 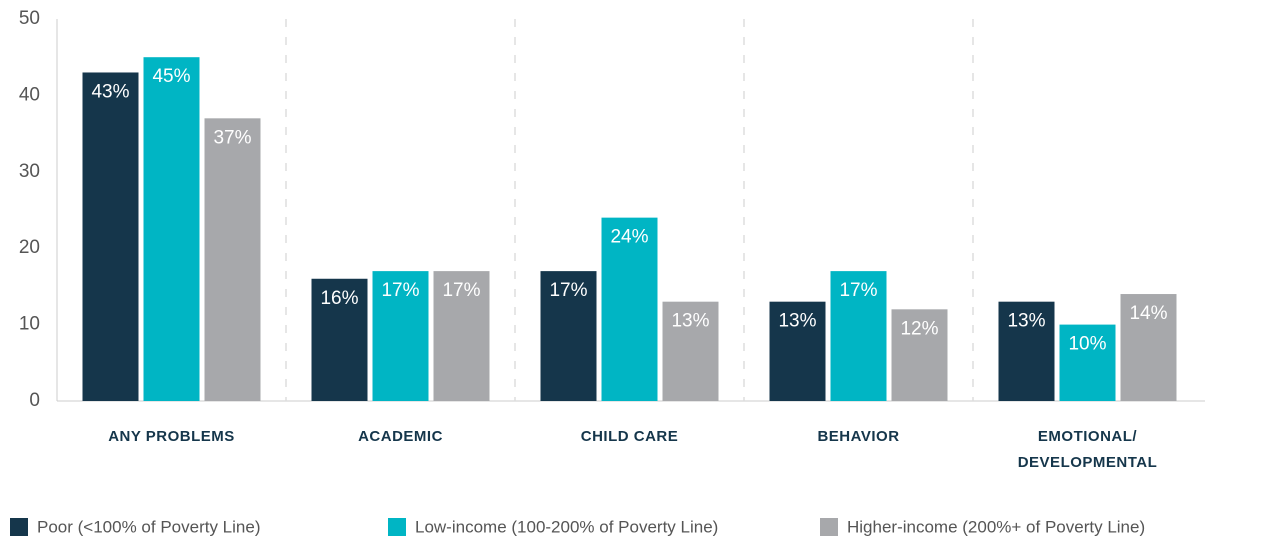 What do you see at coordinates (34, 400) in the screenshot?
I see `y-tick-label: 0` at bounding box center [34, 400].